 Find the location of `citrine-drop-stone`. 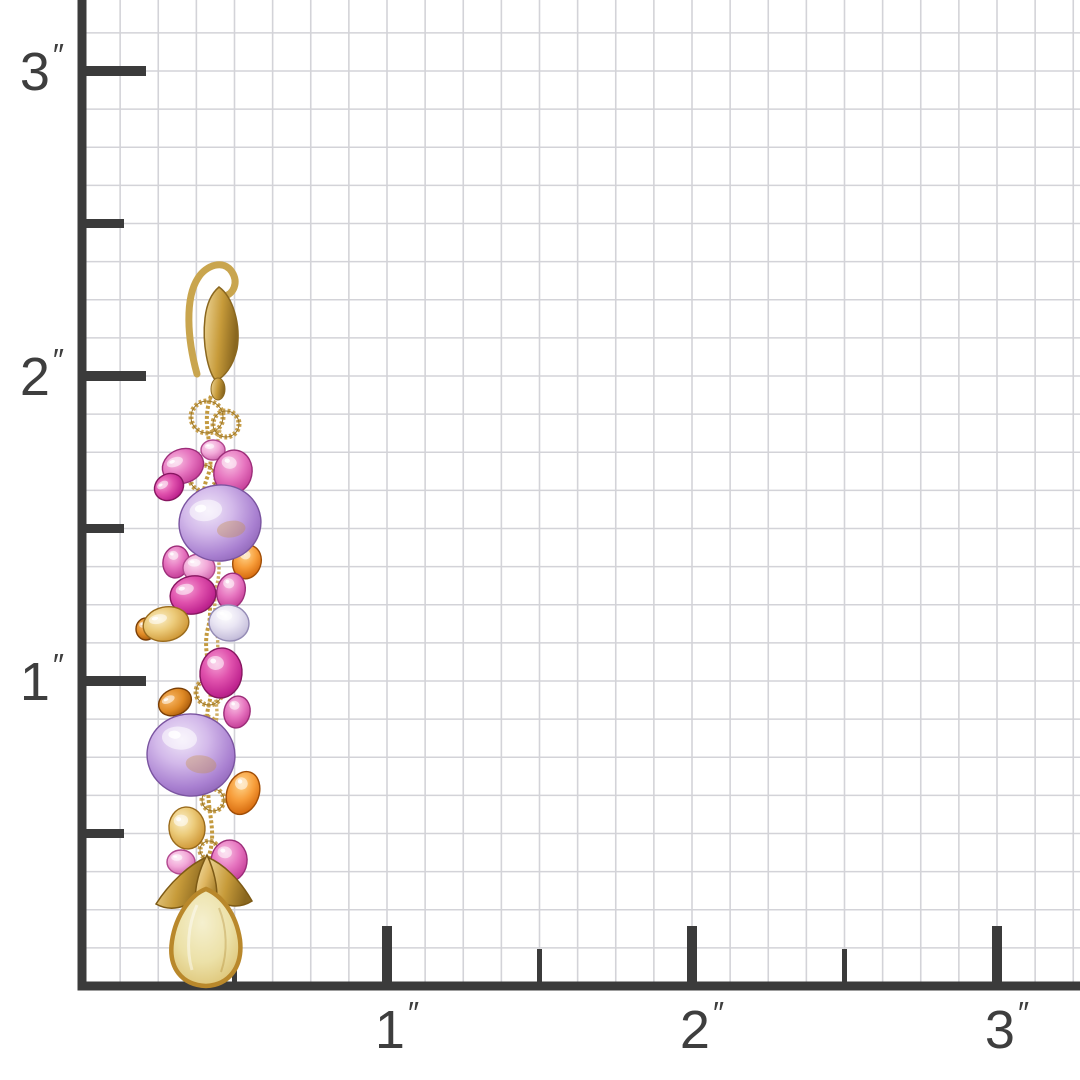

citrine-drop-stone is located at coordinates (206, 937).